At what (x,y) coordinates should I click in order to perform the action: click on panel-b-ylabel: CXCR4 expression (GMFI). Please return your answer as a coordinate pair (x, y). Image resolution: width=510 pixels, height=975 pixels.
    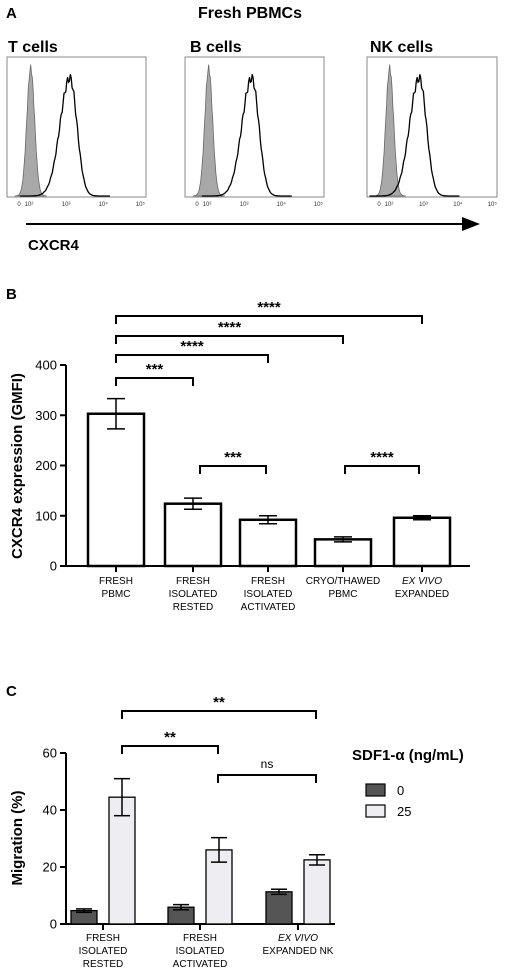
    Looking at the image, I should click on (17, 466).